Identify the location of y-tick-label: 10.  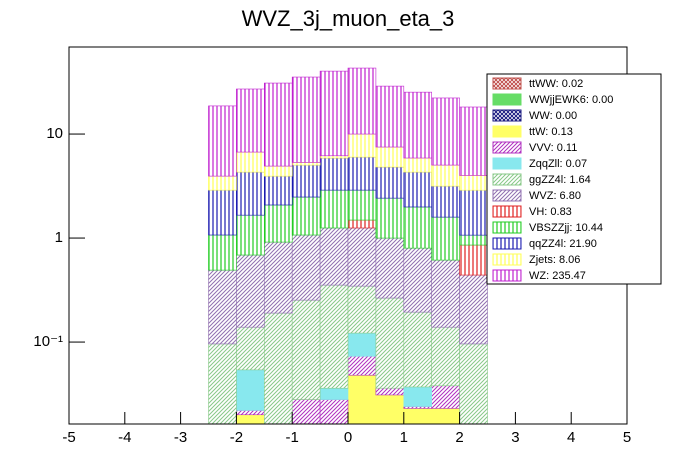
(54, 133).